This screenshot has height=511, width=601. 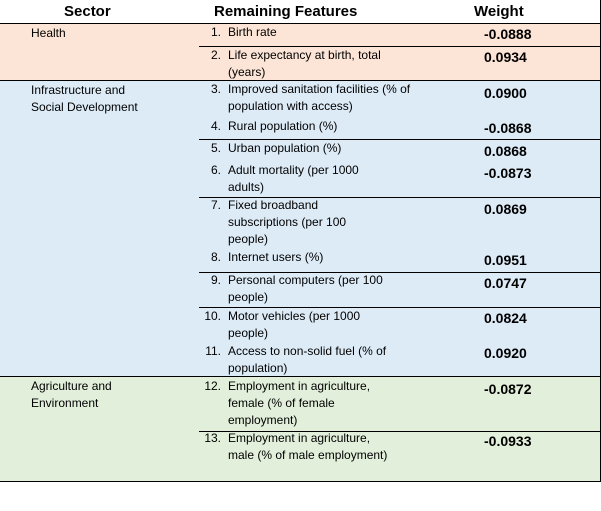 I want to click on feature-label: Life expectancy at birth, total (years), so click(x=304, y=63).